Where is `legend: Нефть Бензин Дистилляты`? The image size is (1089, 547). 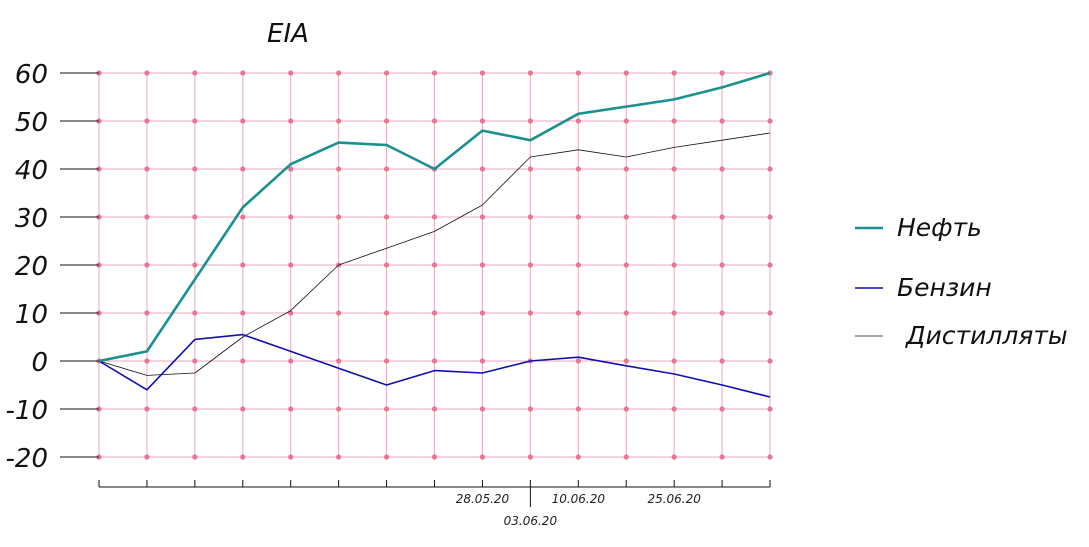
legend: Нефть Бензин Дистилляты is located at coordinates (961, 281).